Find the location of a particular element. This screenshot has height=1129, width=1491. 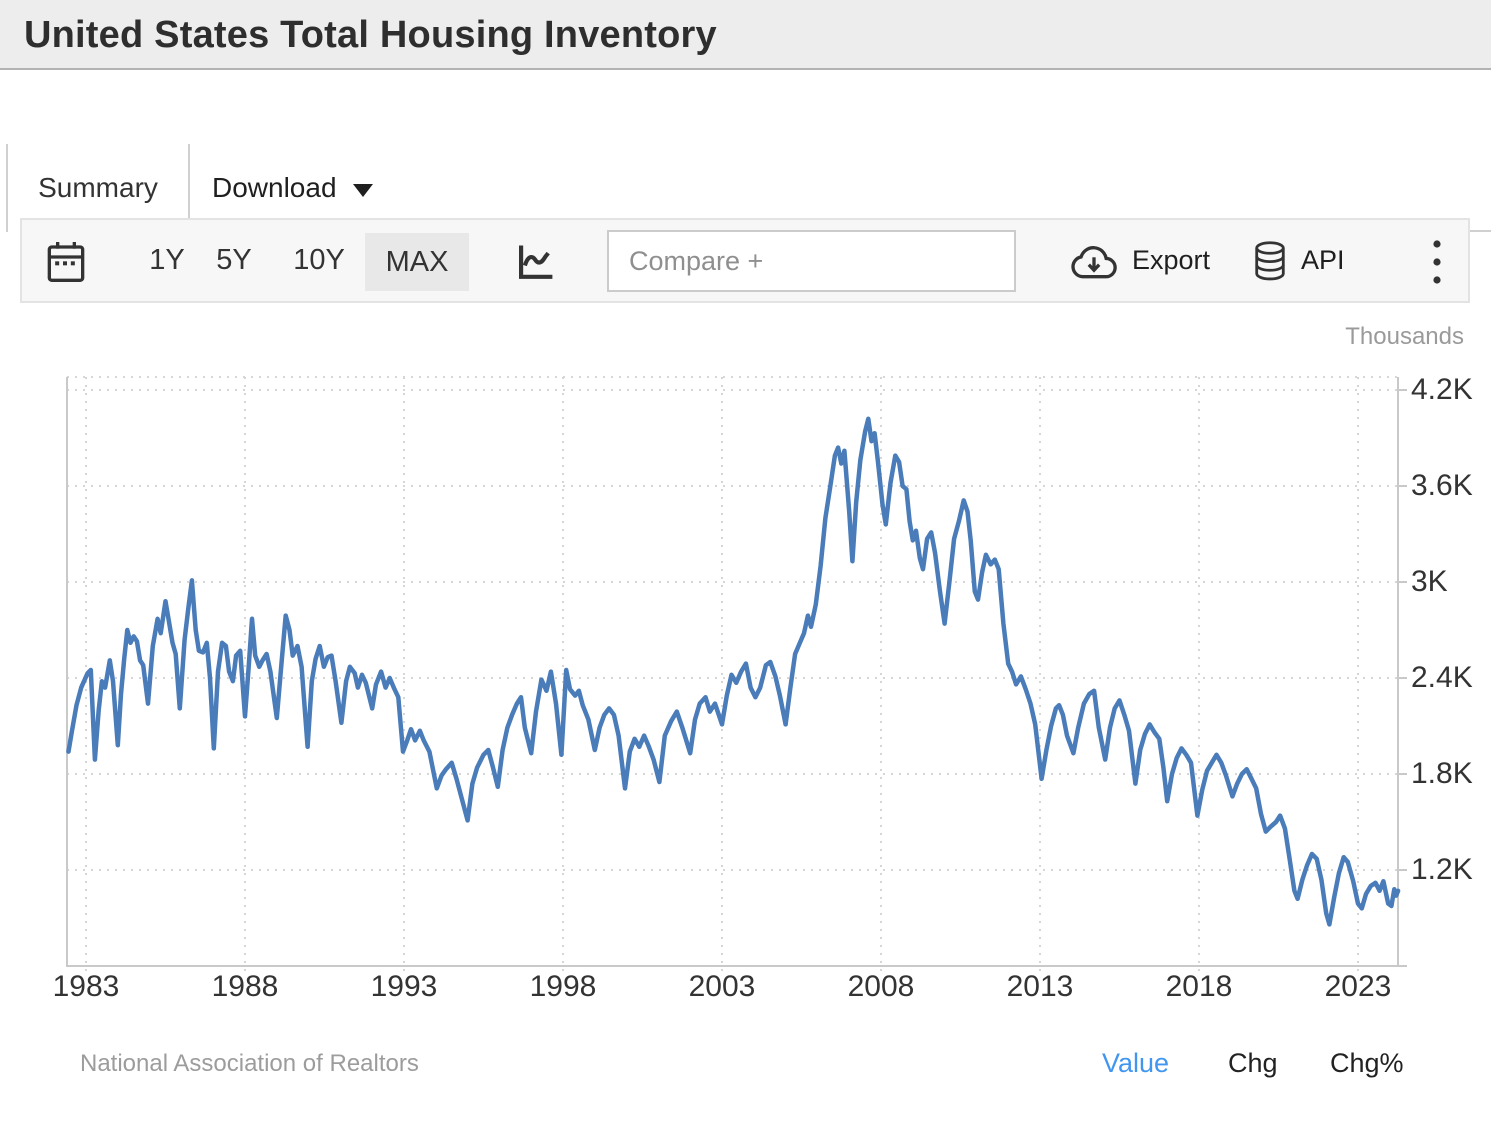

range-5y-label: 5Y is located at coordinates (234, 260).